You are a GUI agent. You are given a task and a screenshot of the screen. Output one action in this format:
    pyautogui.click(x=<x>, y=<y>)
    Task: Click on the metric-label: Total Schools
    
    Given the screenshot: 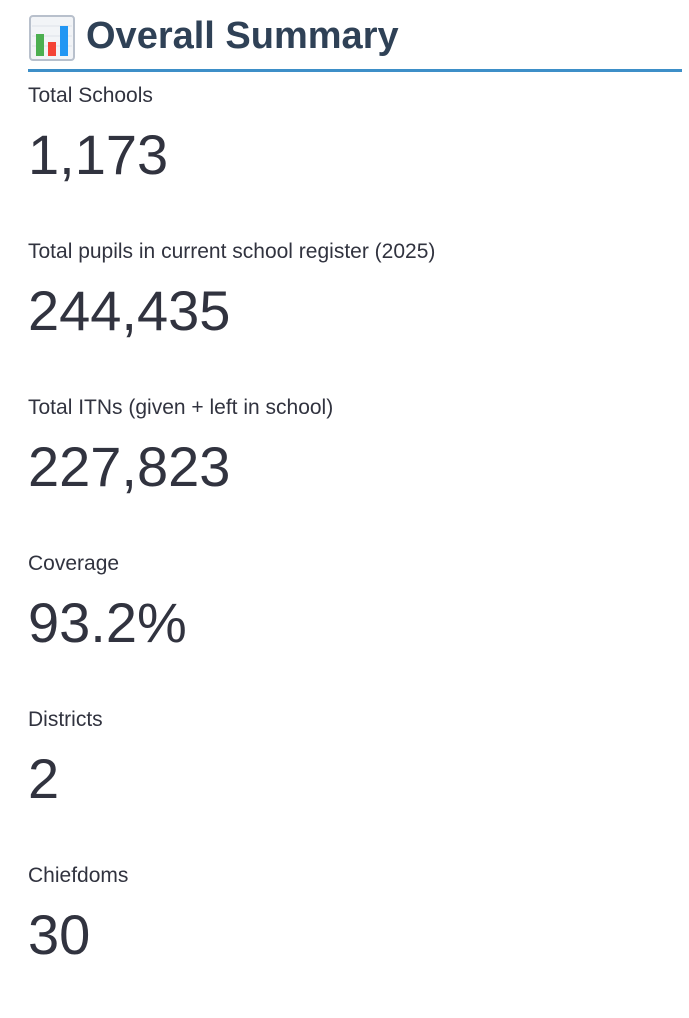 What is the action you would take?
    pyautogui.click(x=90, y=95)
    